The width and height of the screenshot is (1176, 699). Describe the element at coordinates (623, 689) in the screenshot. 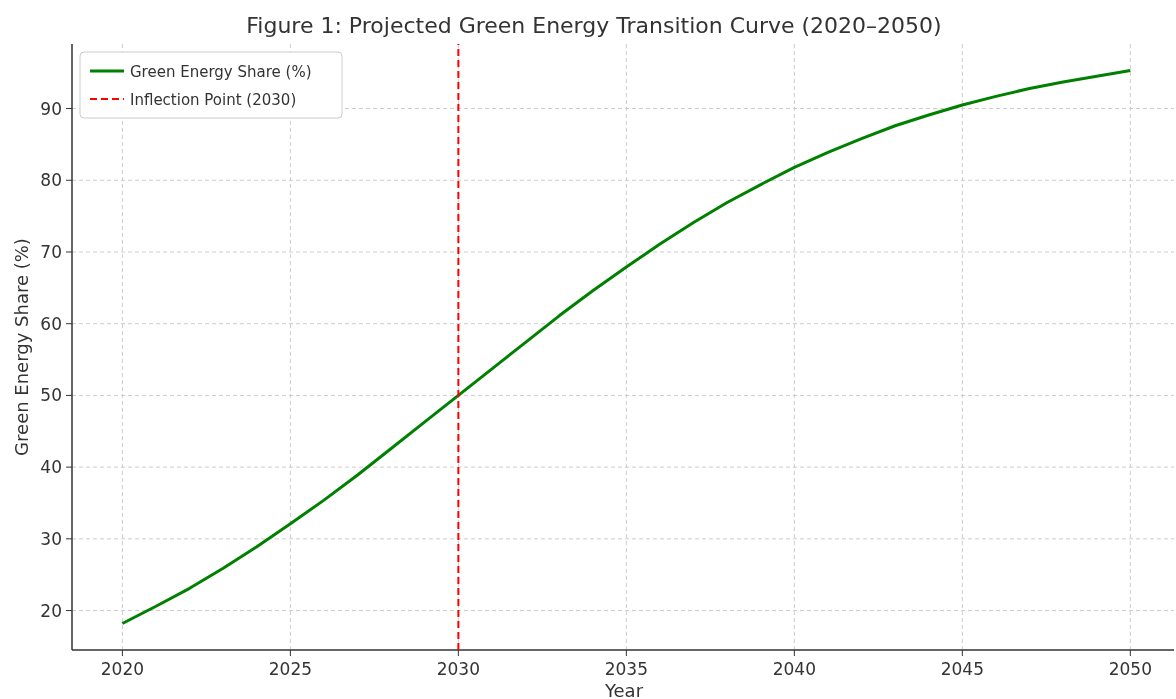

I see `x-axis-title: Year` at that location.